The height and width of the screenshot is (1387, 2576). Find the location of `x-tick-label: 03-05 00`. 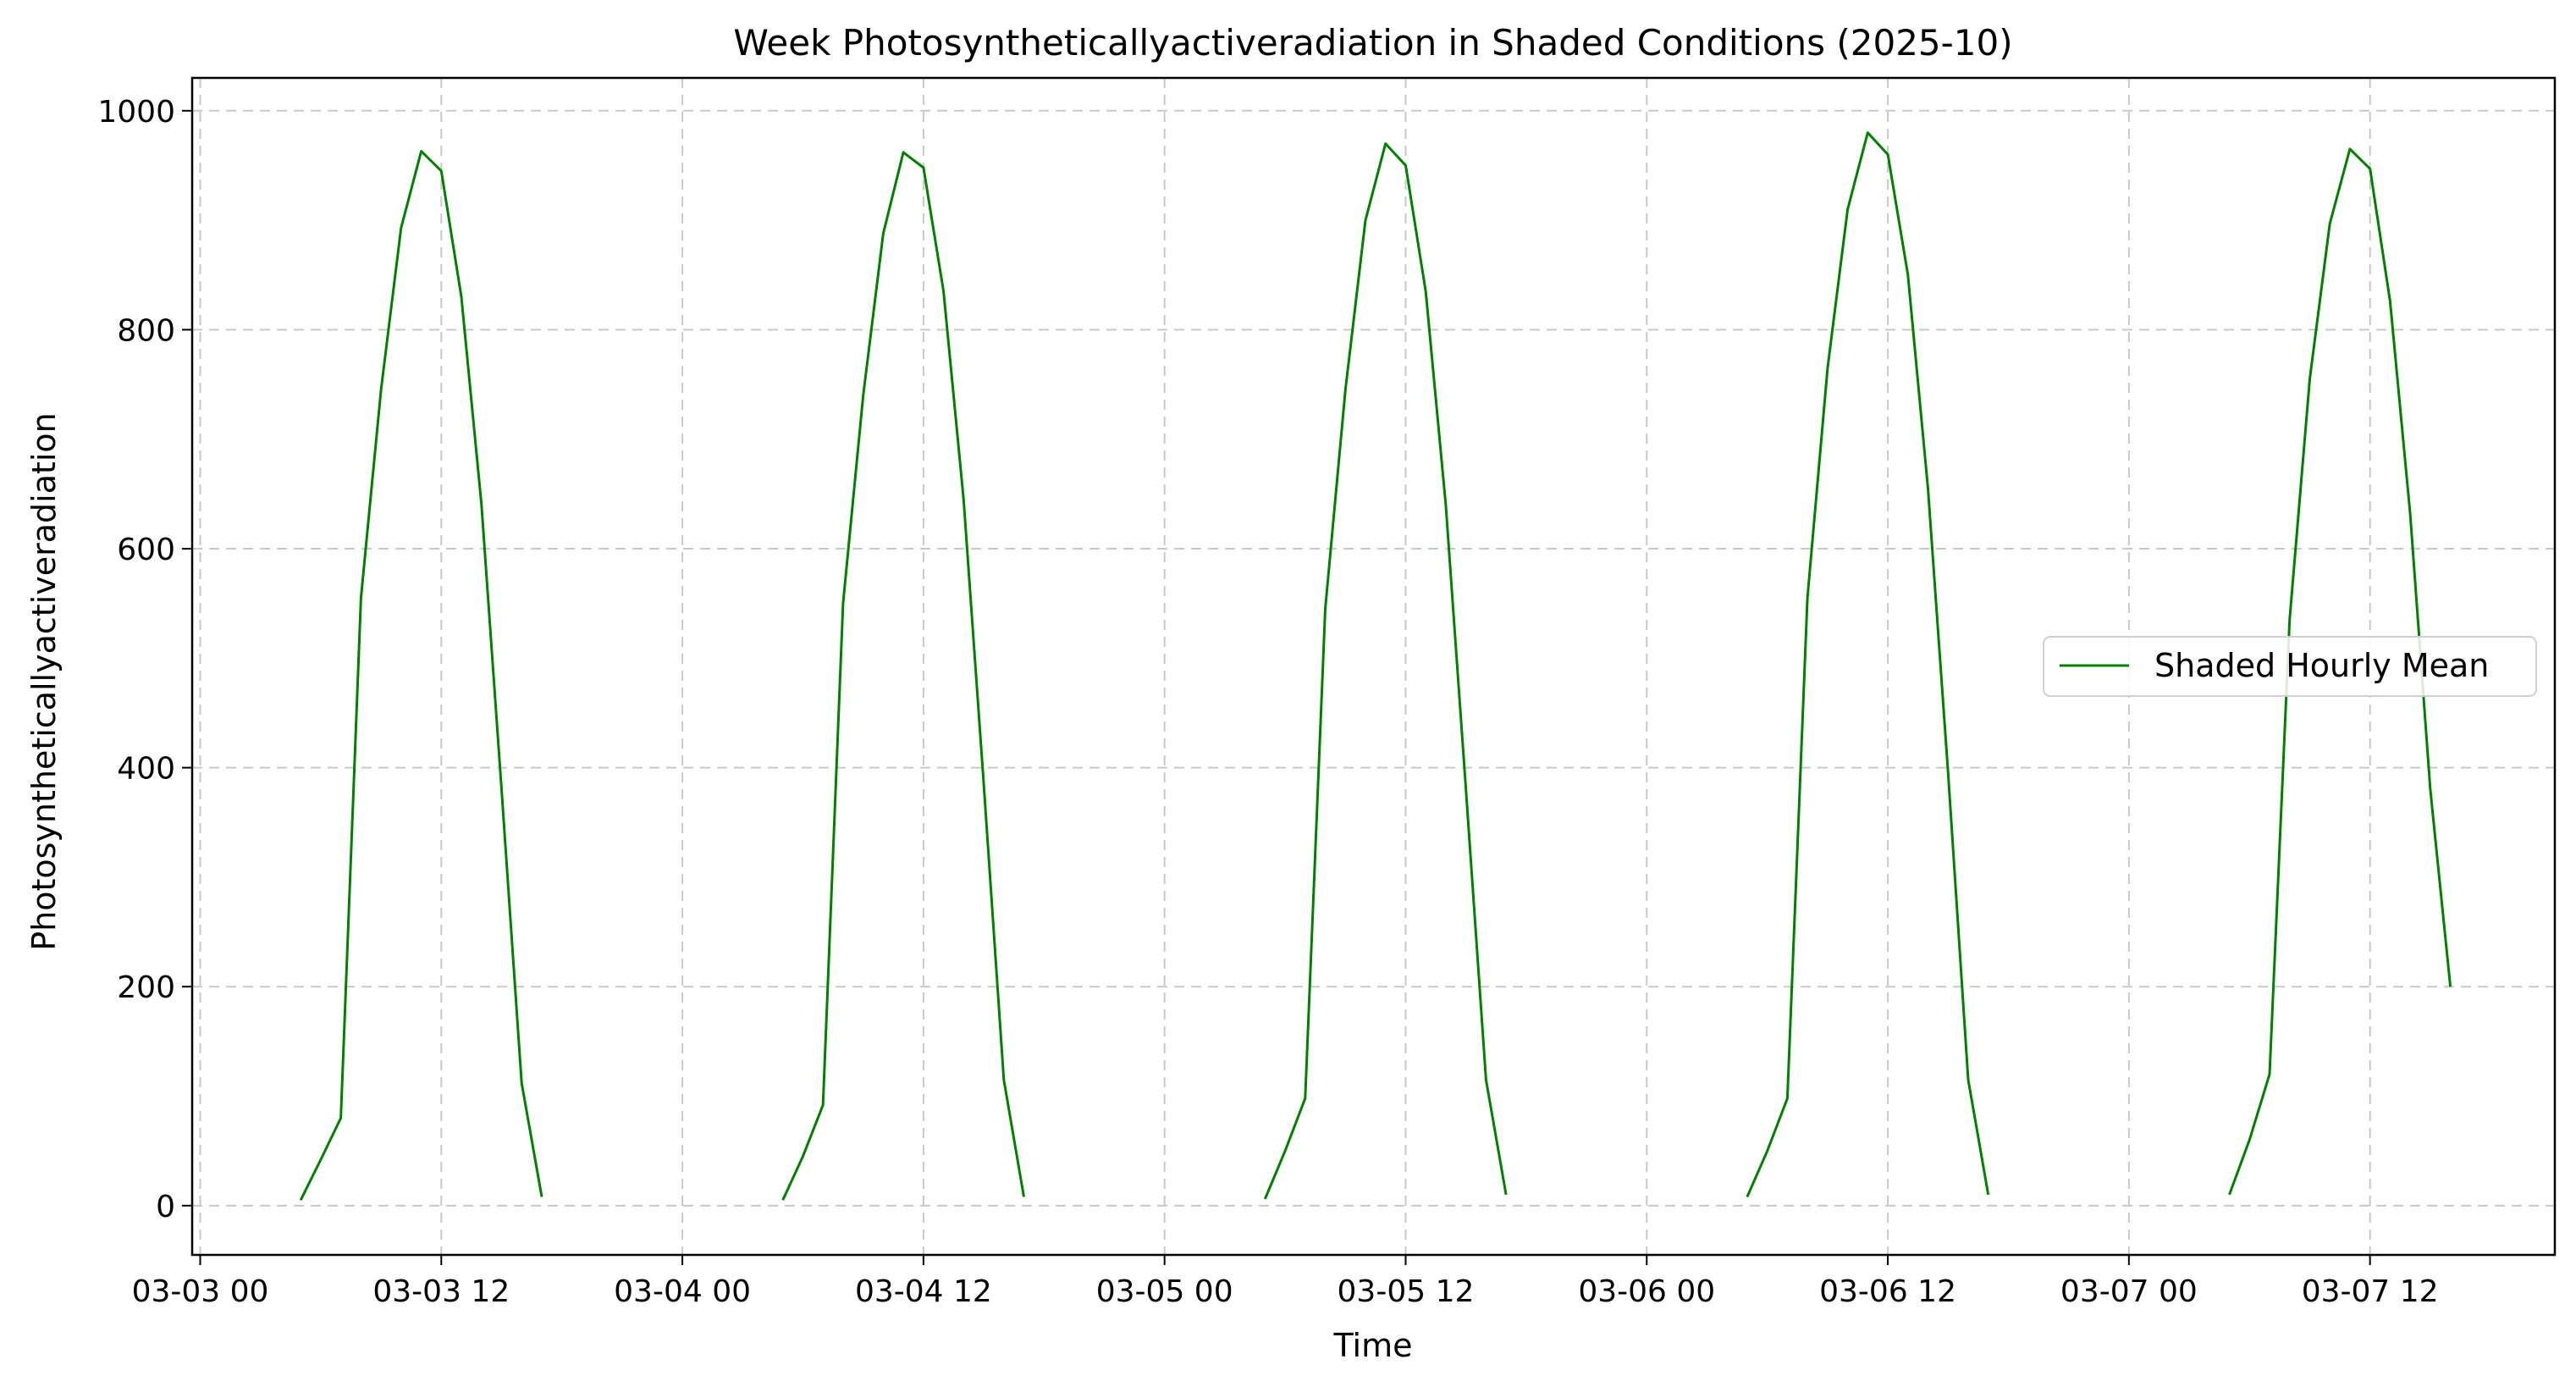

x-tick-label: 03-05 00 is located at coordinates (1164, 1291).